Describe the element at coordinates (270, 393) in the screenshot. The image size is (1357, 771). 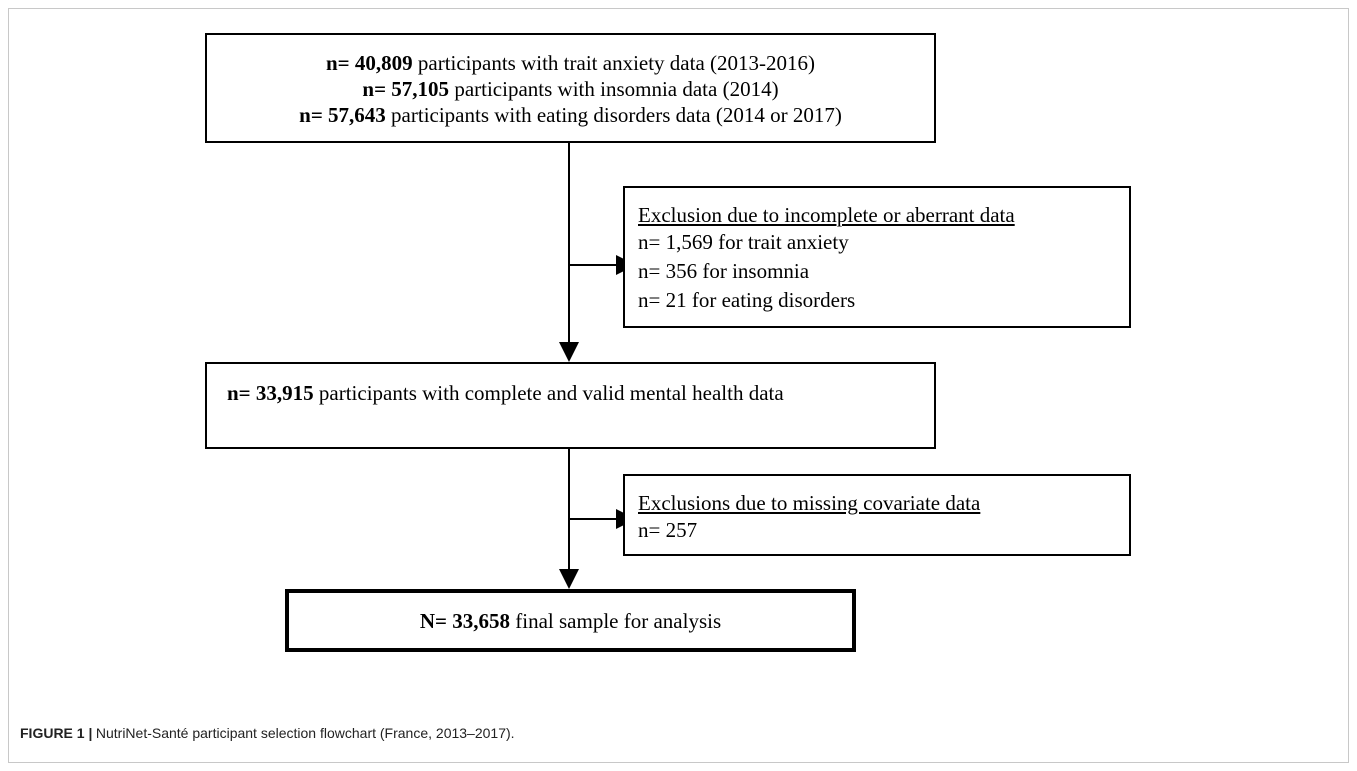
I see `count: n= 33,915` at that location.